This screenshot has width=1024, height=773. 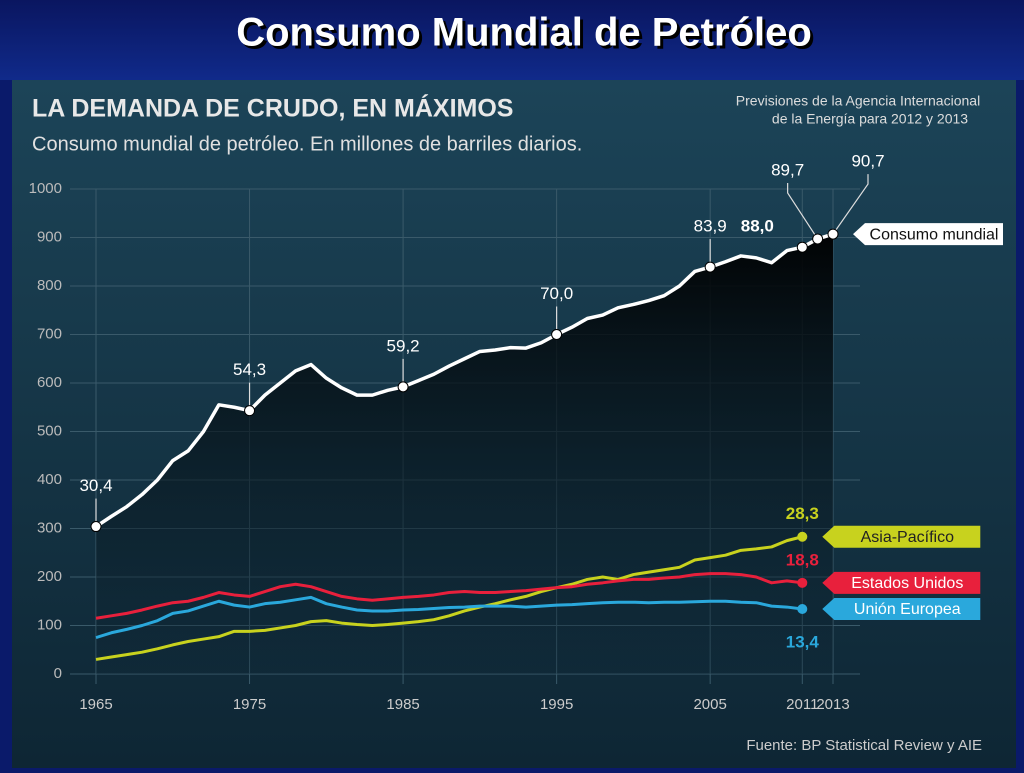 I want to click on legend-label: Unión Europea, so click(x=907, y=609).